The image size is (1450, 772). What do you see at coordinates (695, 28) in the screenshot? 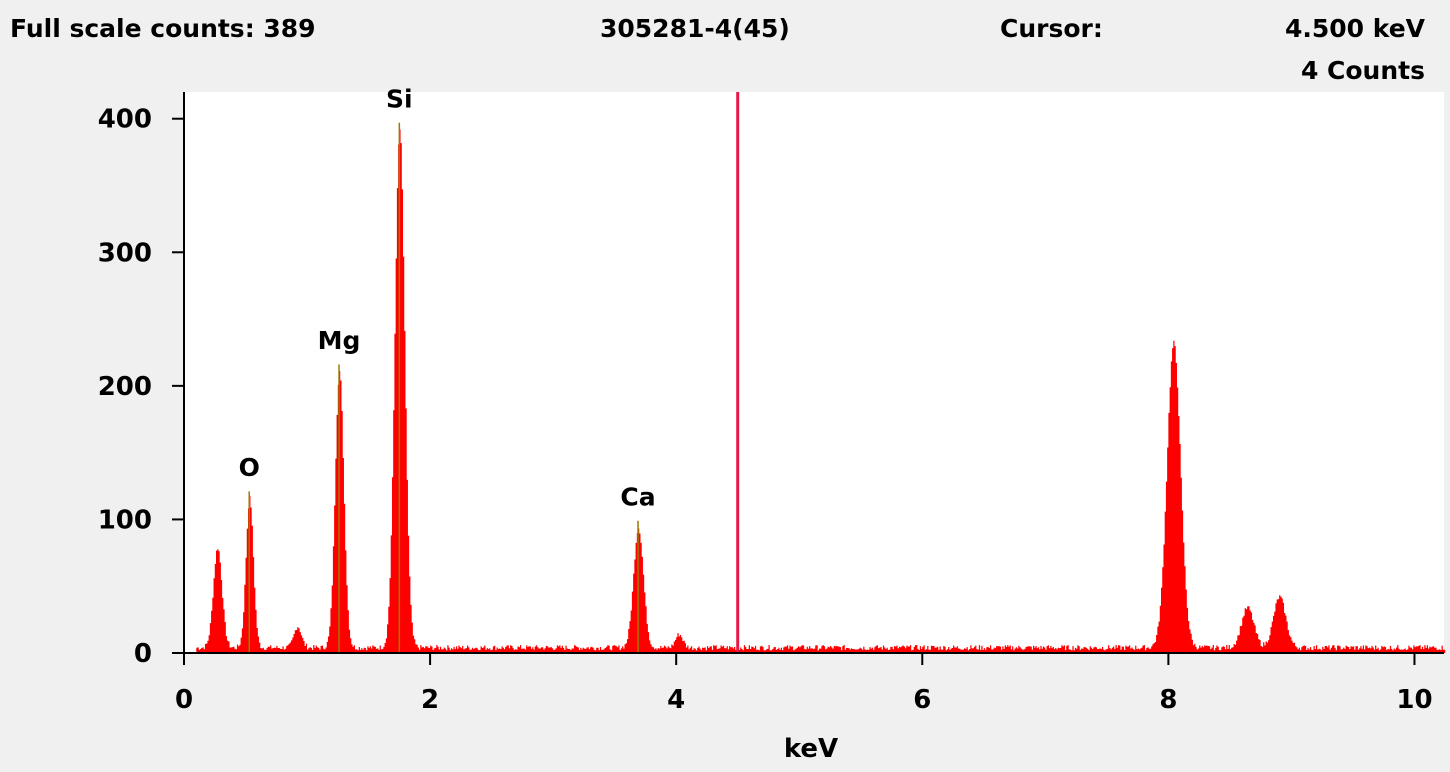
I see `sample-id: 305281-4(45)` at bounding box center [695, 28].